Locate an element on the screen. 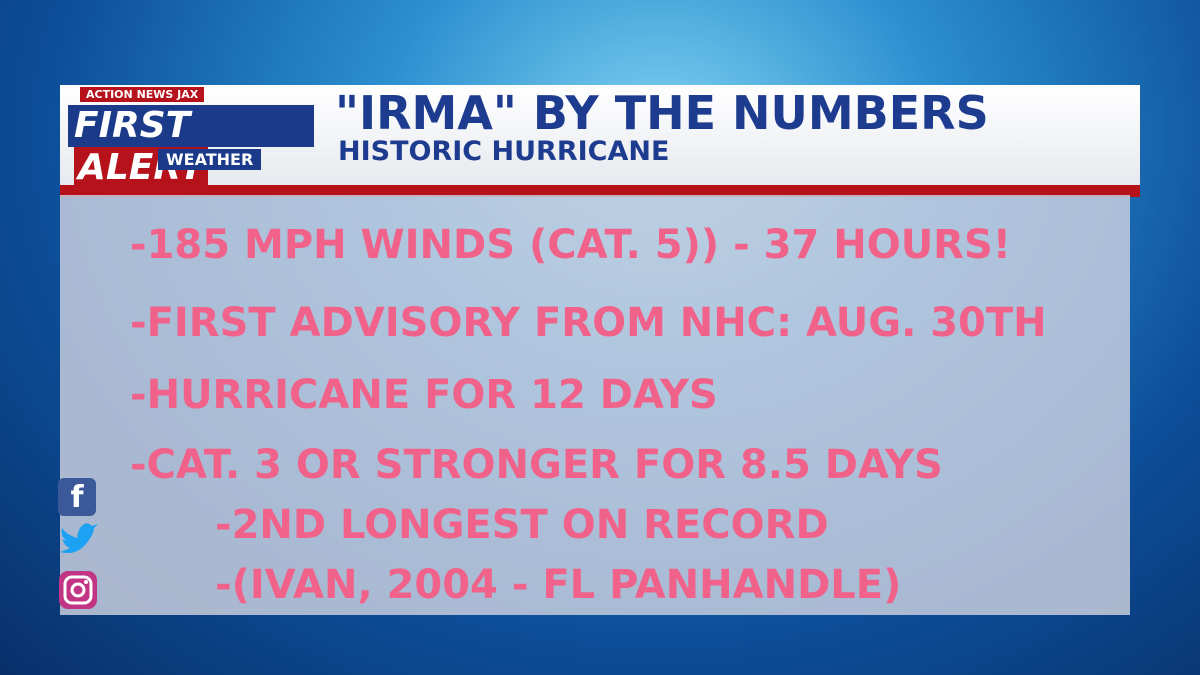  instagram-icon is located at coordinates (78, 590).